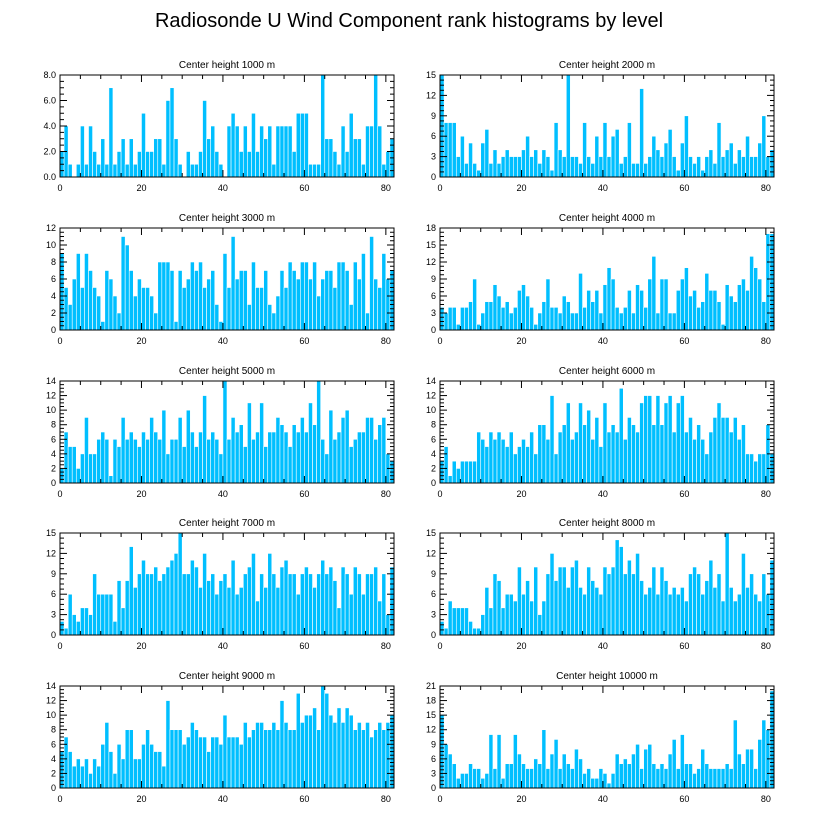 The width and height of the screenshot is (818, 824). I want to click on histogram-chart: Center height 3000 m 0 20 40 60 80 0 2 4 6 8 10 12, so click(220, 279).